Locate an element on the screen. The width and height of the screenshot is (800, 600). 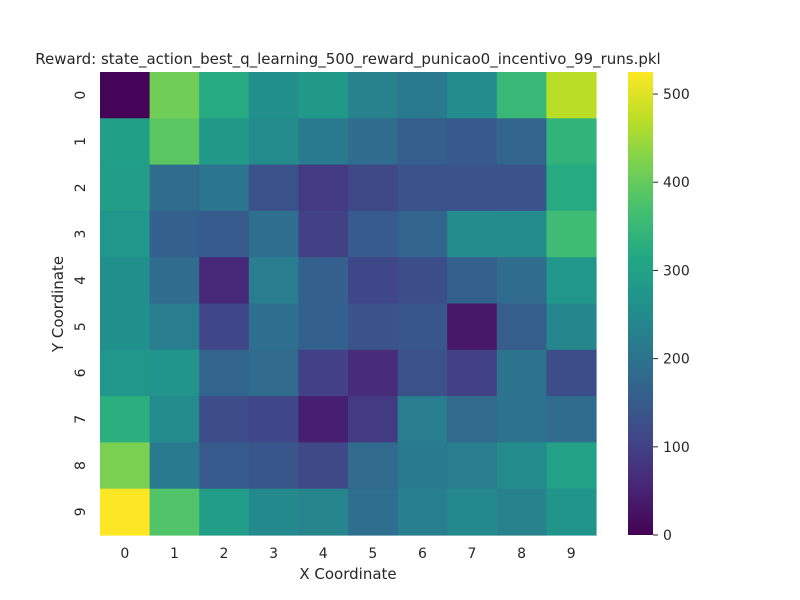
x-tick-label: 4 is located at coordinates (323, 554).